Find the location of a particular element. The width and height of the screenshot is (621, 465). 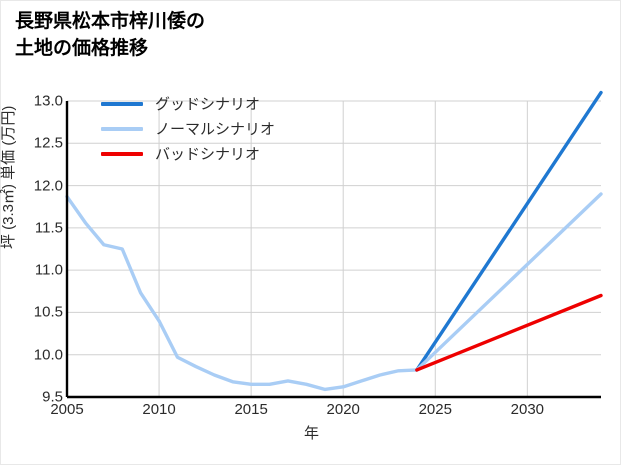

page-title: 長野県松本市梓川倭の 土地の価格推移 is located at coordinates (110, 35).